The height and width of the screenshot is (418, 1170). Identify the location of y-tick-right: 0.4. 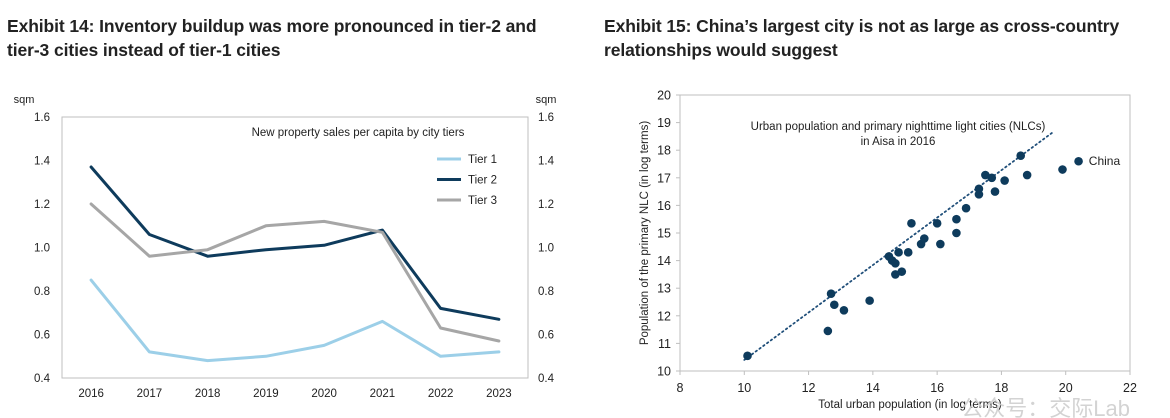
(546, 379).